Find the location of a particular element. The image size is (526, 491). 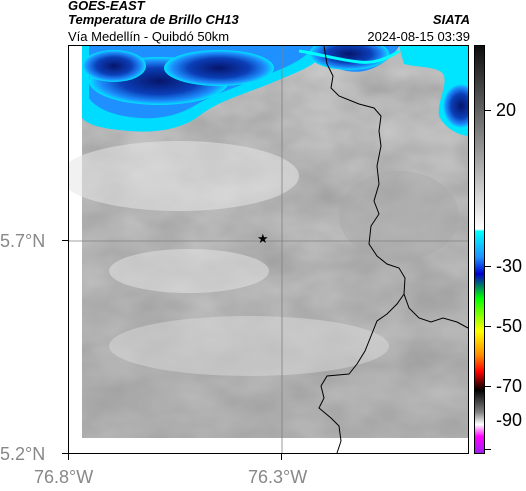

product-title: Temperatura de Brillo CH13 is located at coordinates (153, 19).